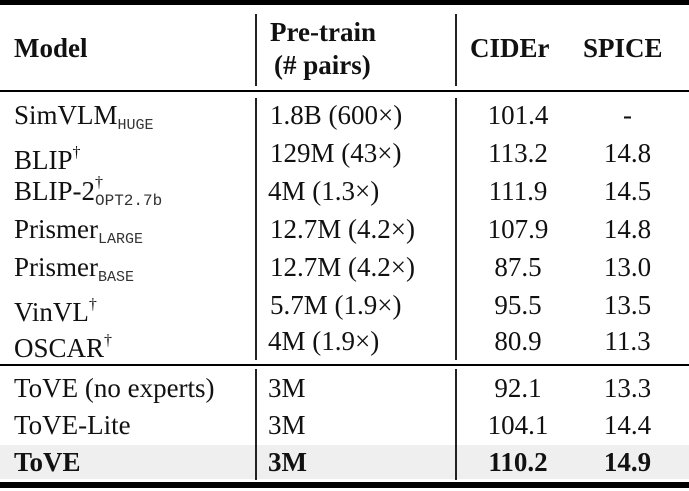 This screenshot has height=491, width=689. I want to click on model-cell: ToVE (no experts), so click(114, 388).